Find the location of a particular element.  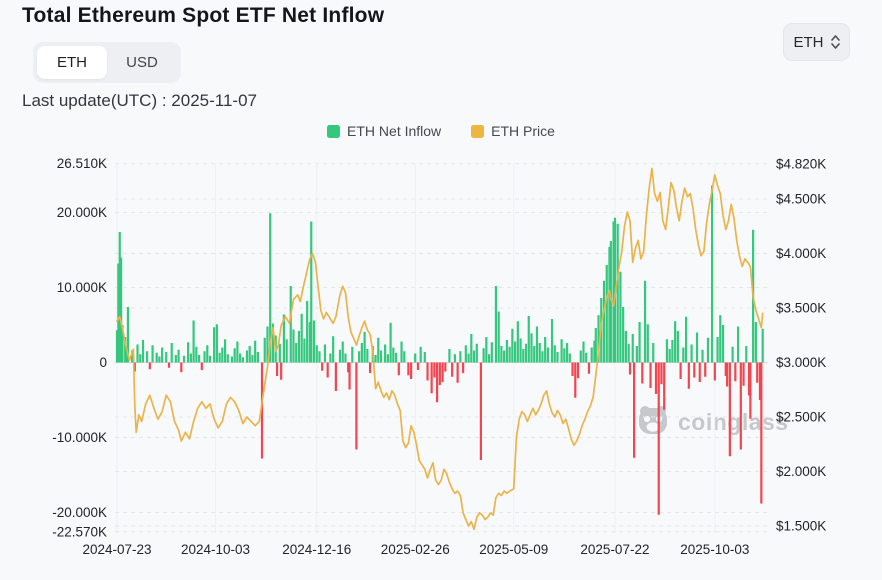

right-axis-tick: $3.000K is located at coordinates (801, 362).